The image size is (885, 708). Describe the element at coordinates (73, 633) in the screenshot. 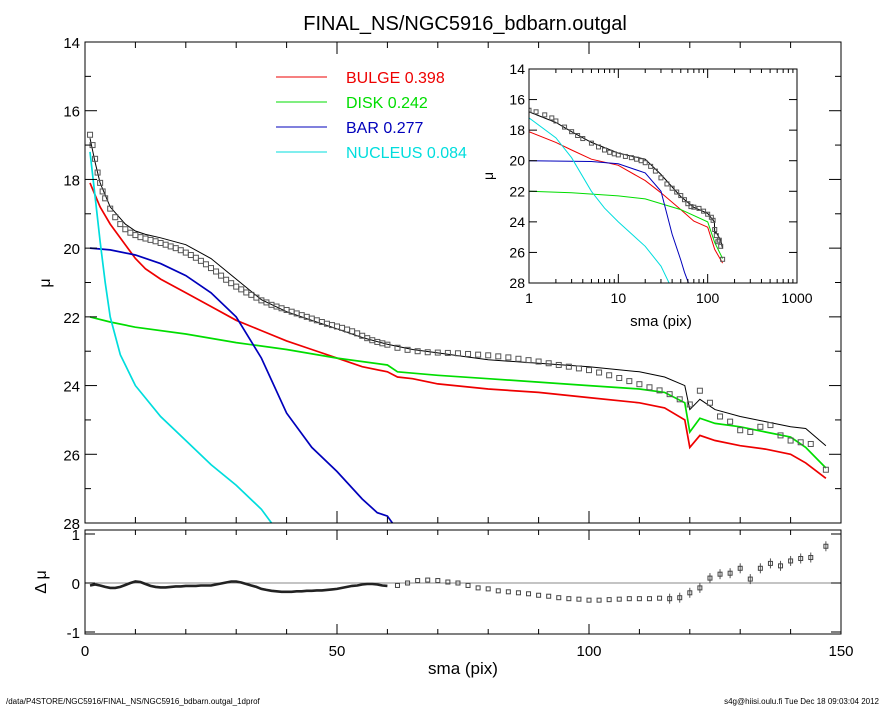

I see `residual-y-tick-label: -1` at that location.